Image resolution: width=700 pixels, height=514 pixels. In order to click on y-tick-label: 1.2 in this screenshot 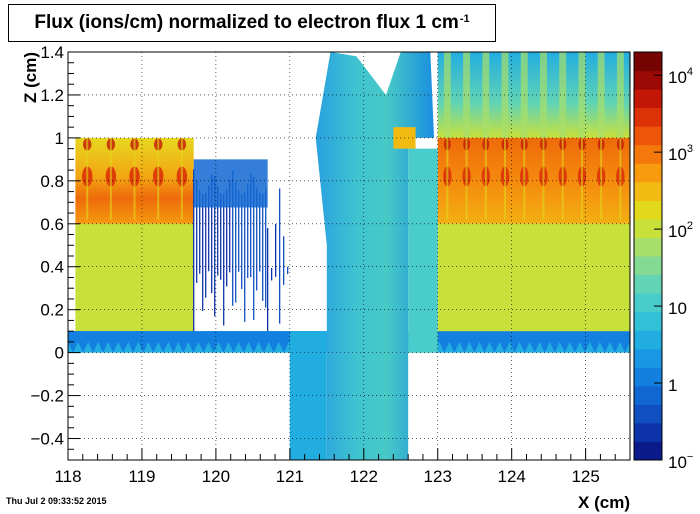, I will do `click(52, 95)`.